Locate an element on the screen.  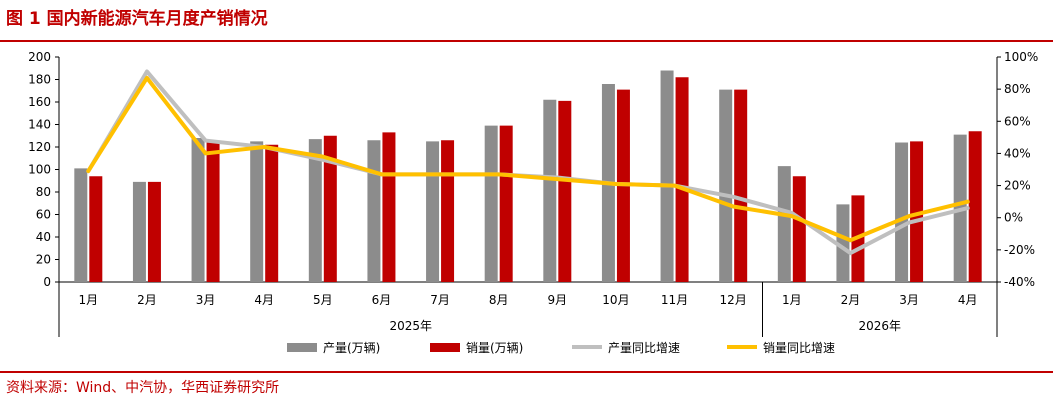
y-right-tick-label: 100% is located at coordinates (1021, 57).